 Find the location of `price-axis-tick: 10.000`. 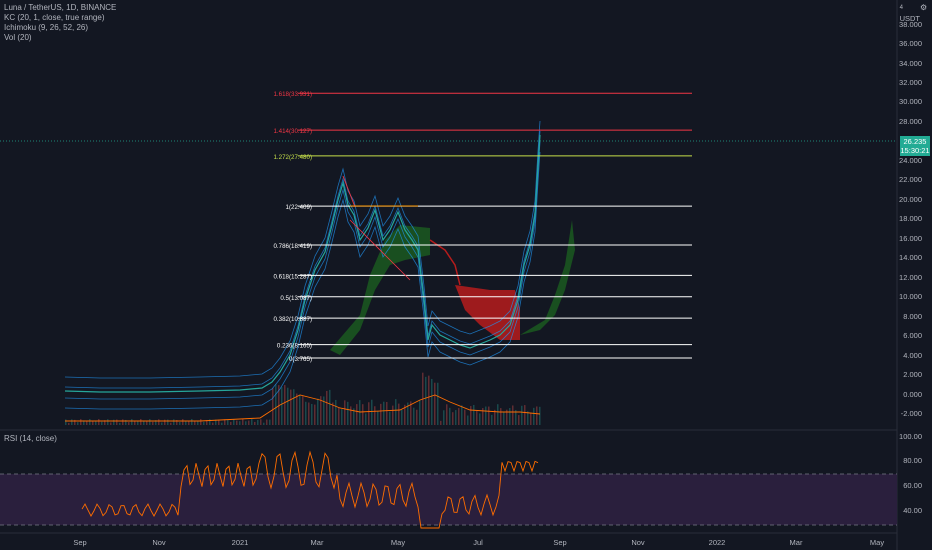

price-axis-tick: 10.000 is located at coordinates (910, 296).